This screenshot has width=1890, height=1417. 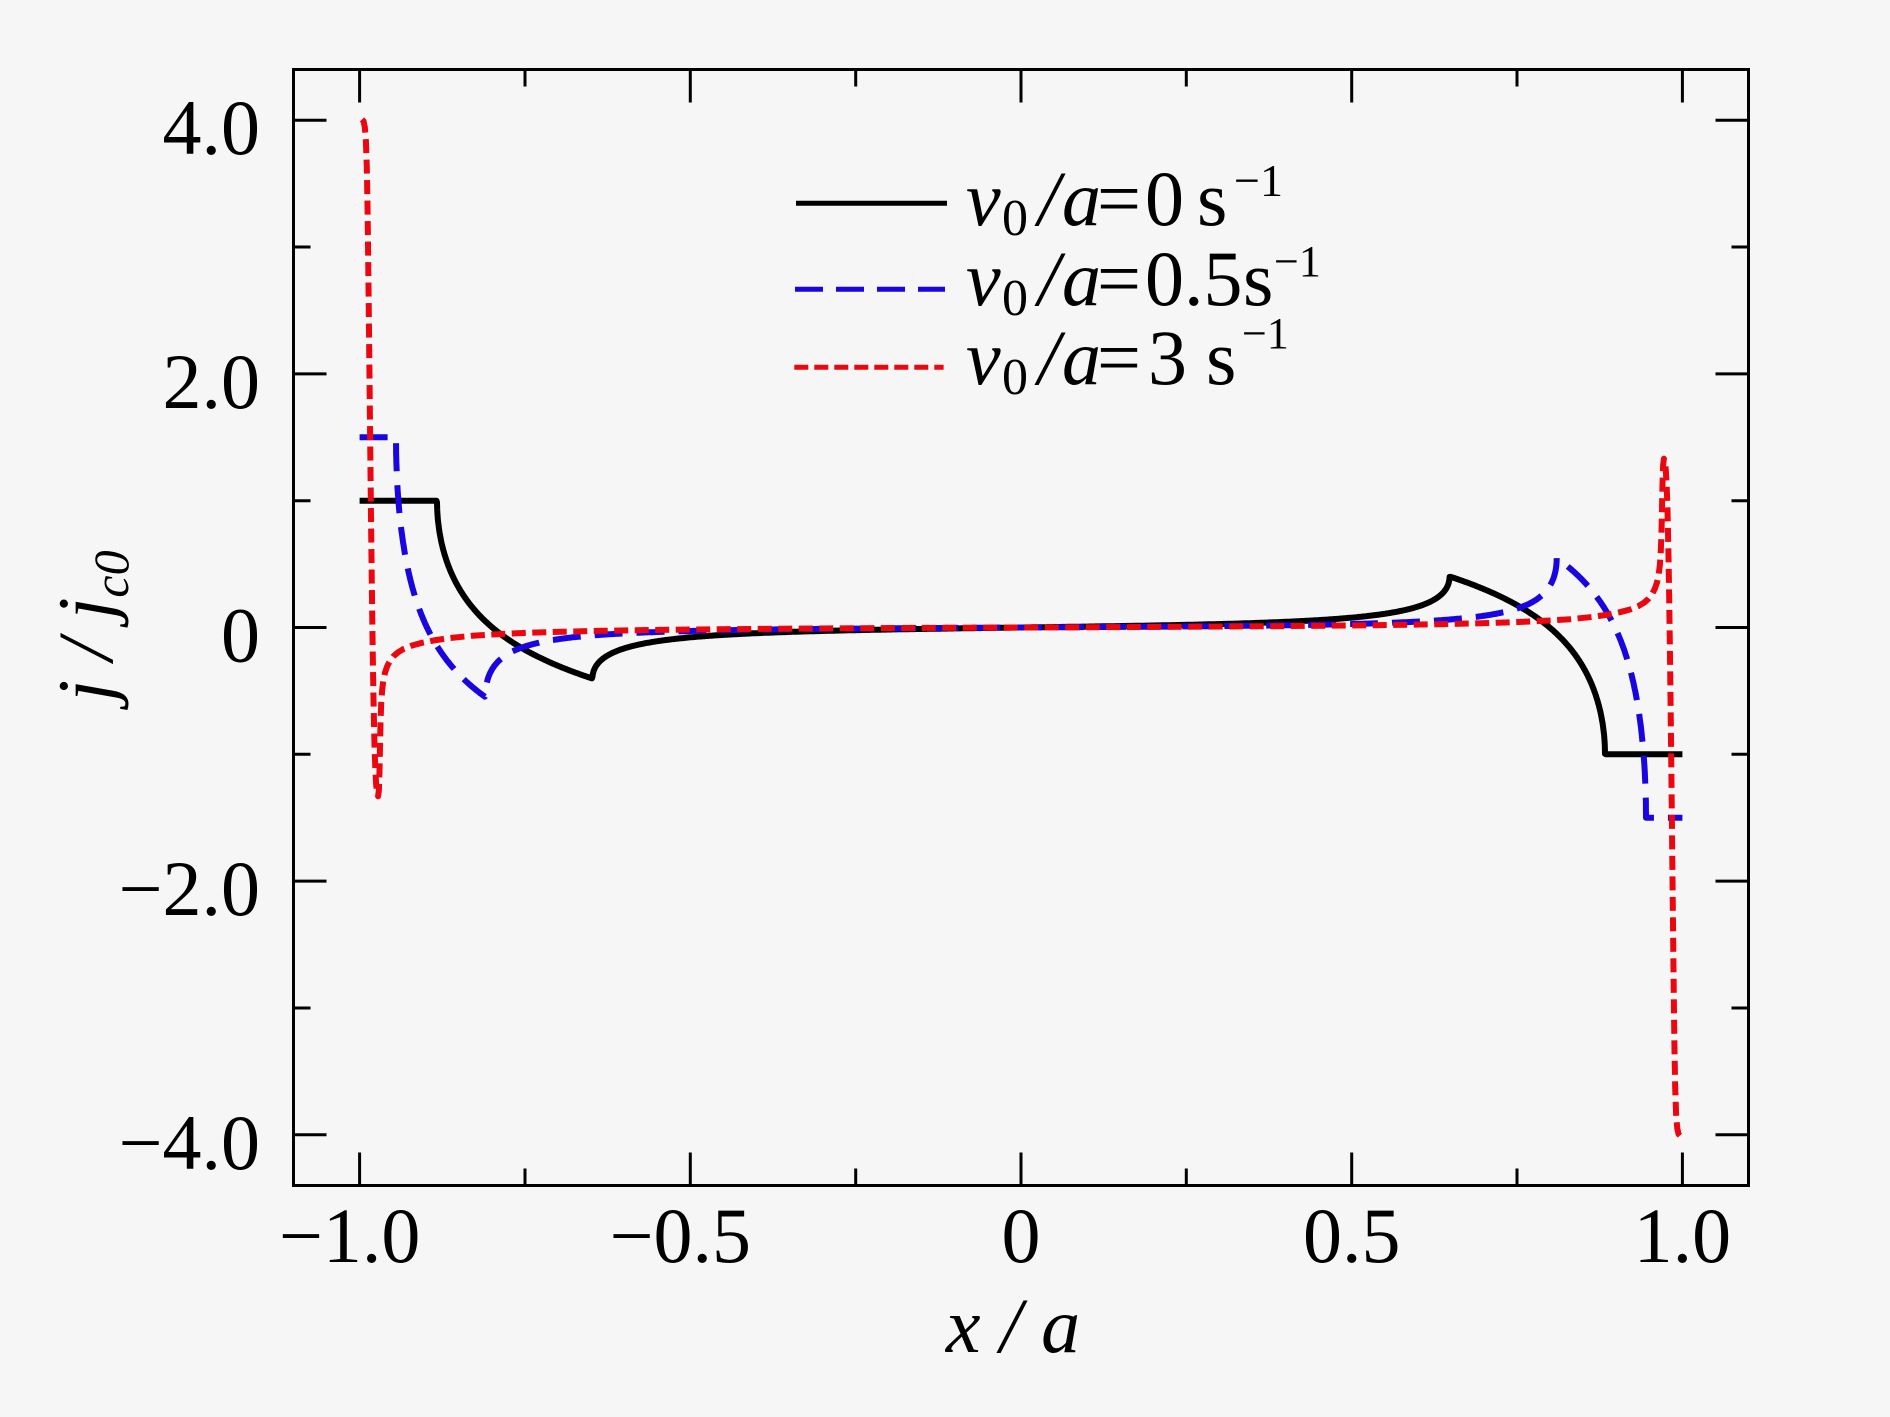 What do you see at coordinates (1127, 357) in the screenshot?
I see `svg-text:v0/a=3s−1: v0/a=3 s −1` at bounding box center [1127, 357].